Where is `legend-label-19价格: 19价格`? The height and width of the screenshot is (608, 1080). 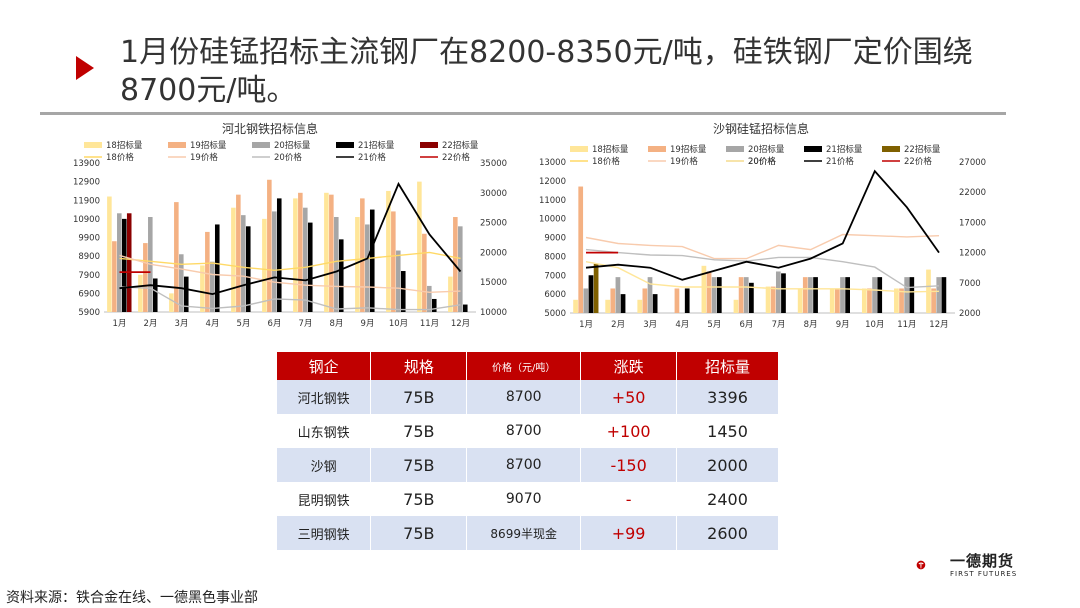 legend-label-19价格: 19价格 is located at coordinates (204, 157).